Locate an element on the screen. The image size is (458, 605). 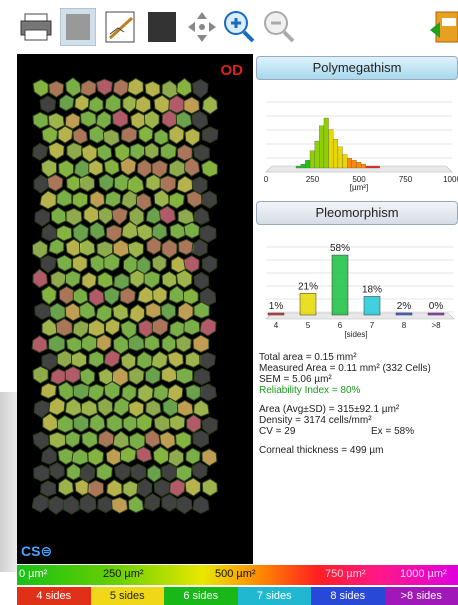
area-legend-label: 750 µm² is located at coordinates (345, 574).